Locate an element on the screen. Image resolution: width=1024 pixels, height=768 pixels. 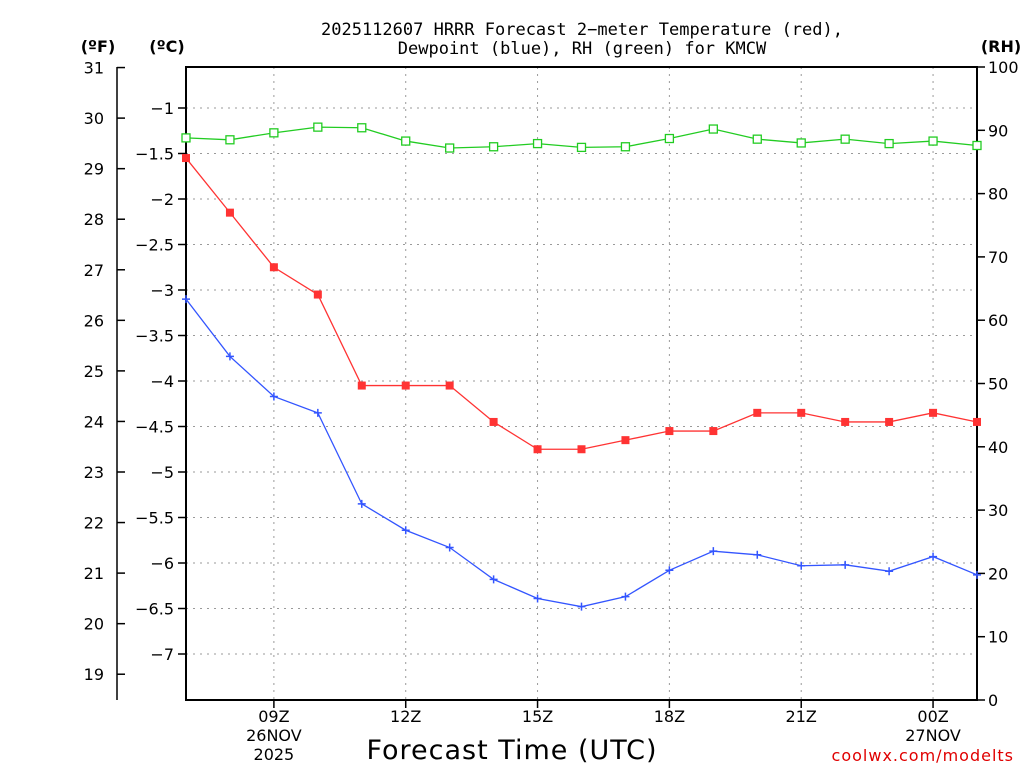
celsius-unit-label: (ºC) is located at coordinates (166, 46).